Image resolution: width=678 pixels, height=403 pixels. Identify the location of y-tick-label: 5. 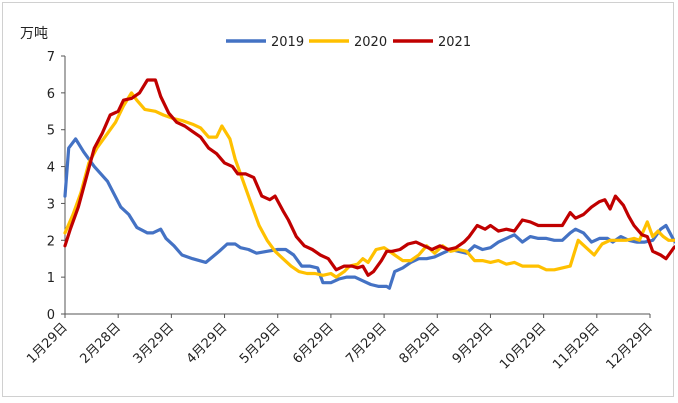
(51, 131).